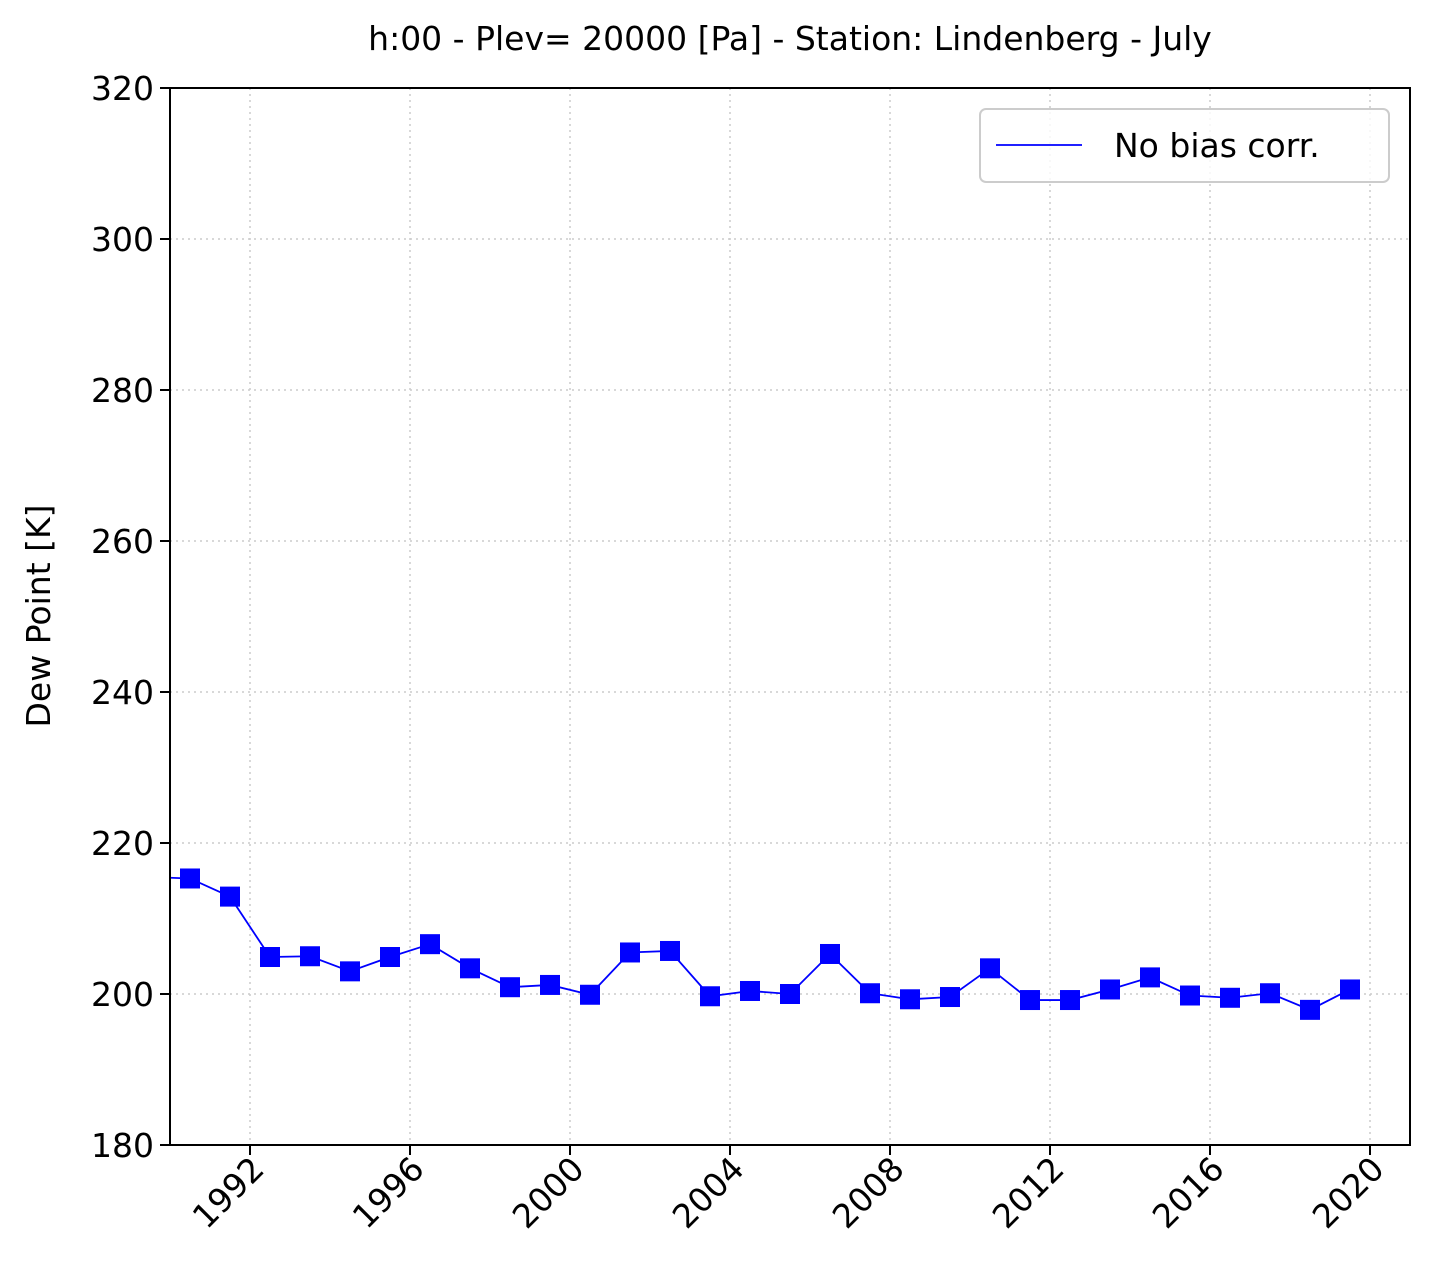 Image resolution: width=1441 pixels, height=1288 pixels. I want to click on y-tick-label: 320, so click(122, 88).